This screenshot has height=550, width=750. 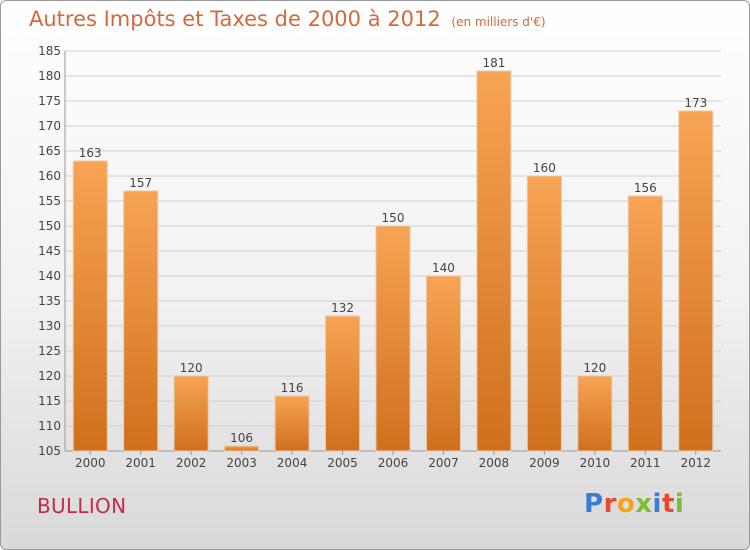 What do you see at coordinates (696, 281) in the screenshot?
I see `bar-2012` at bounding box center [696, 281].